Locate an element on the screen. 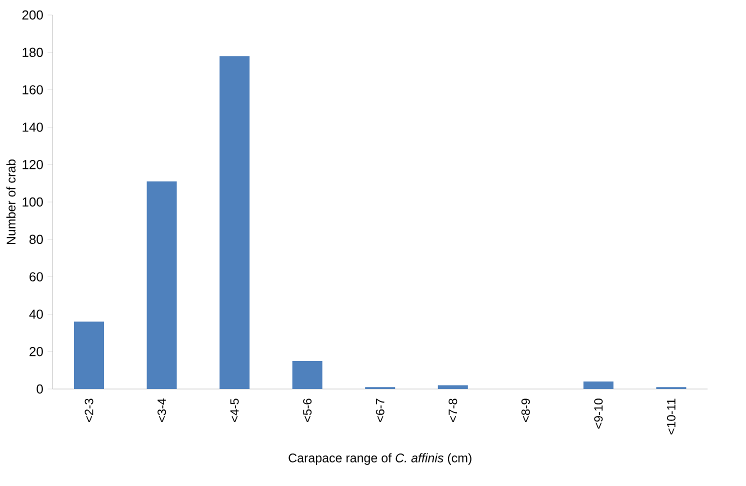 The image size is (746, 486). y-tick-label: 120 is located at coordinates (32, 165).